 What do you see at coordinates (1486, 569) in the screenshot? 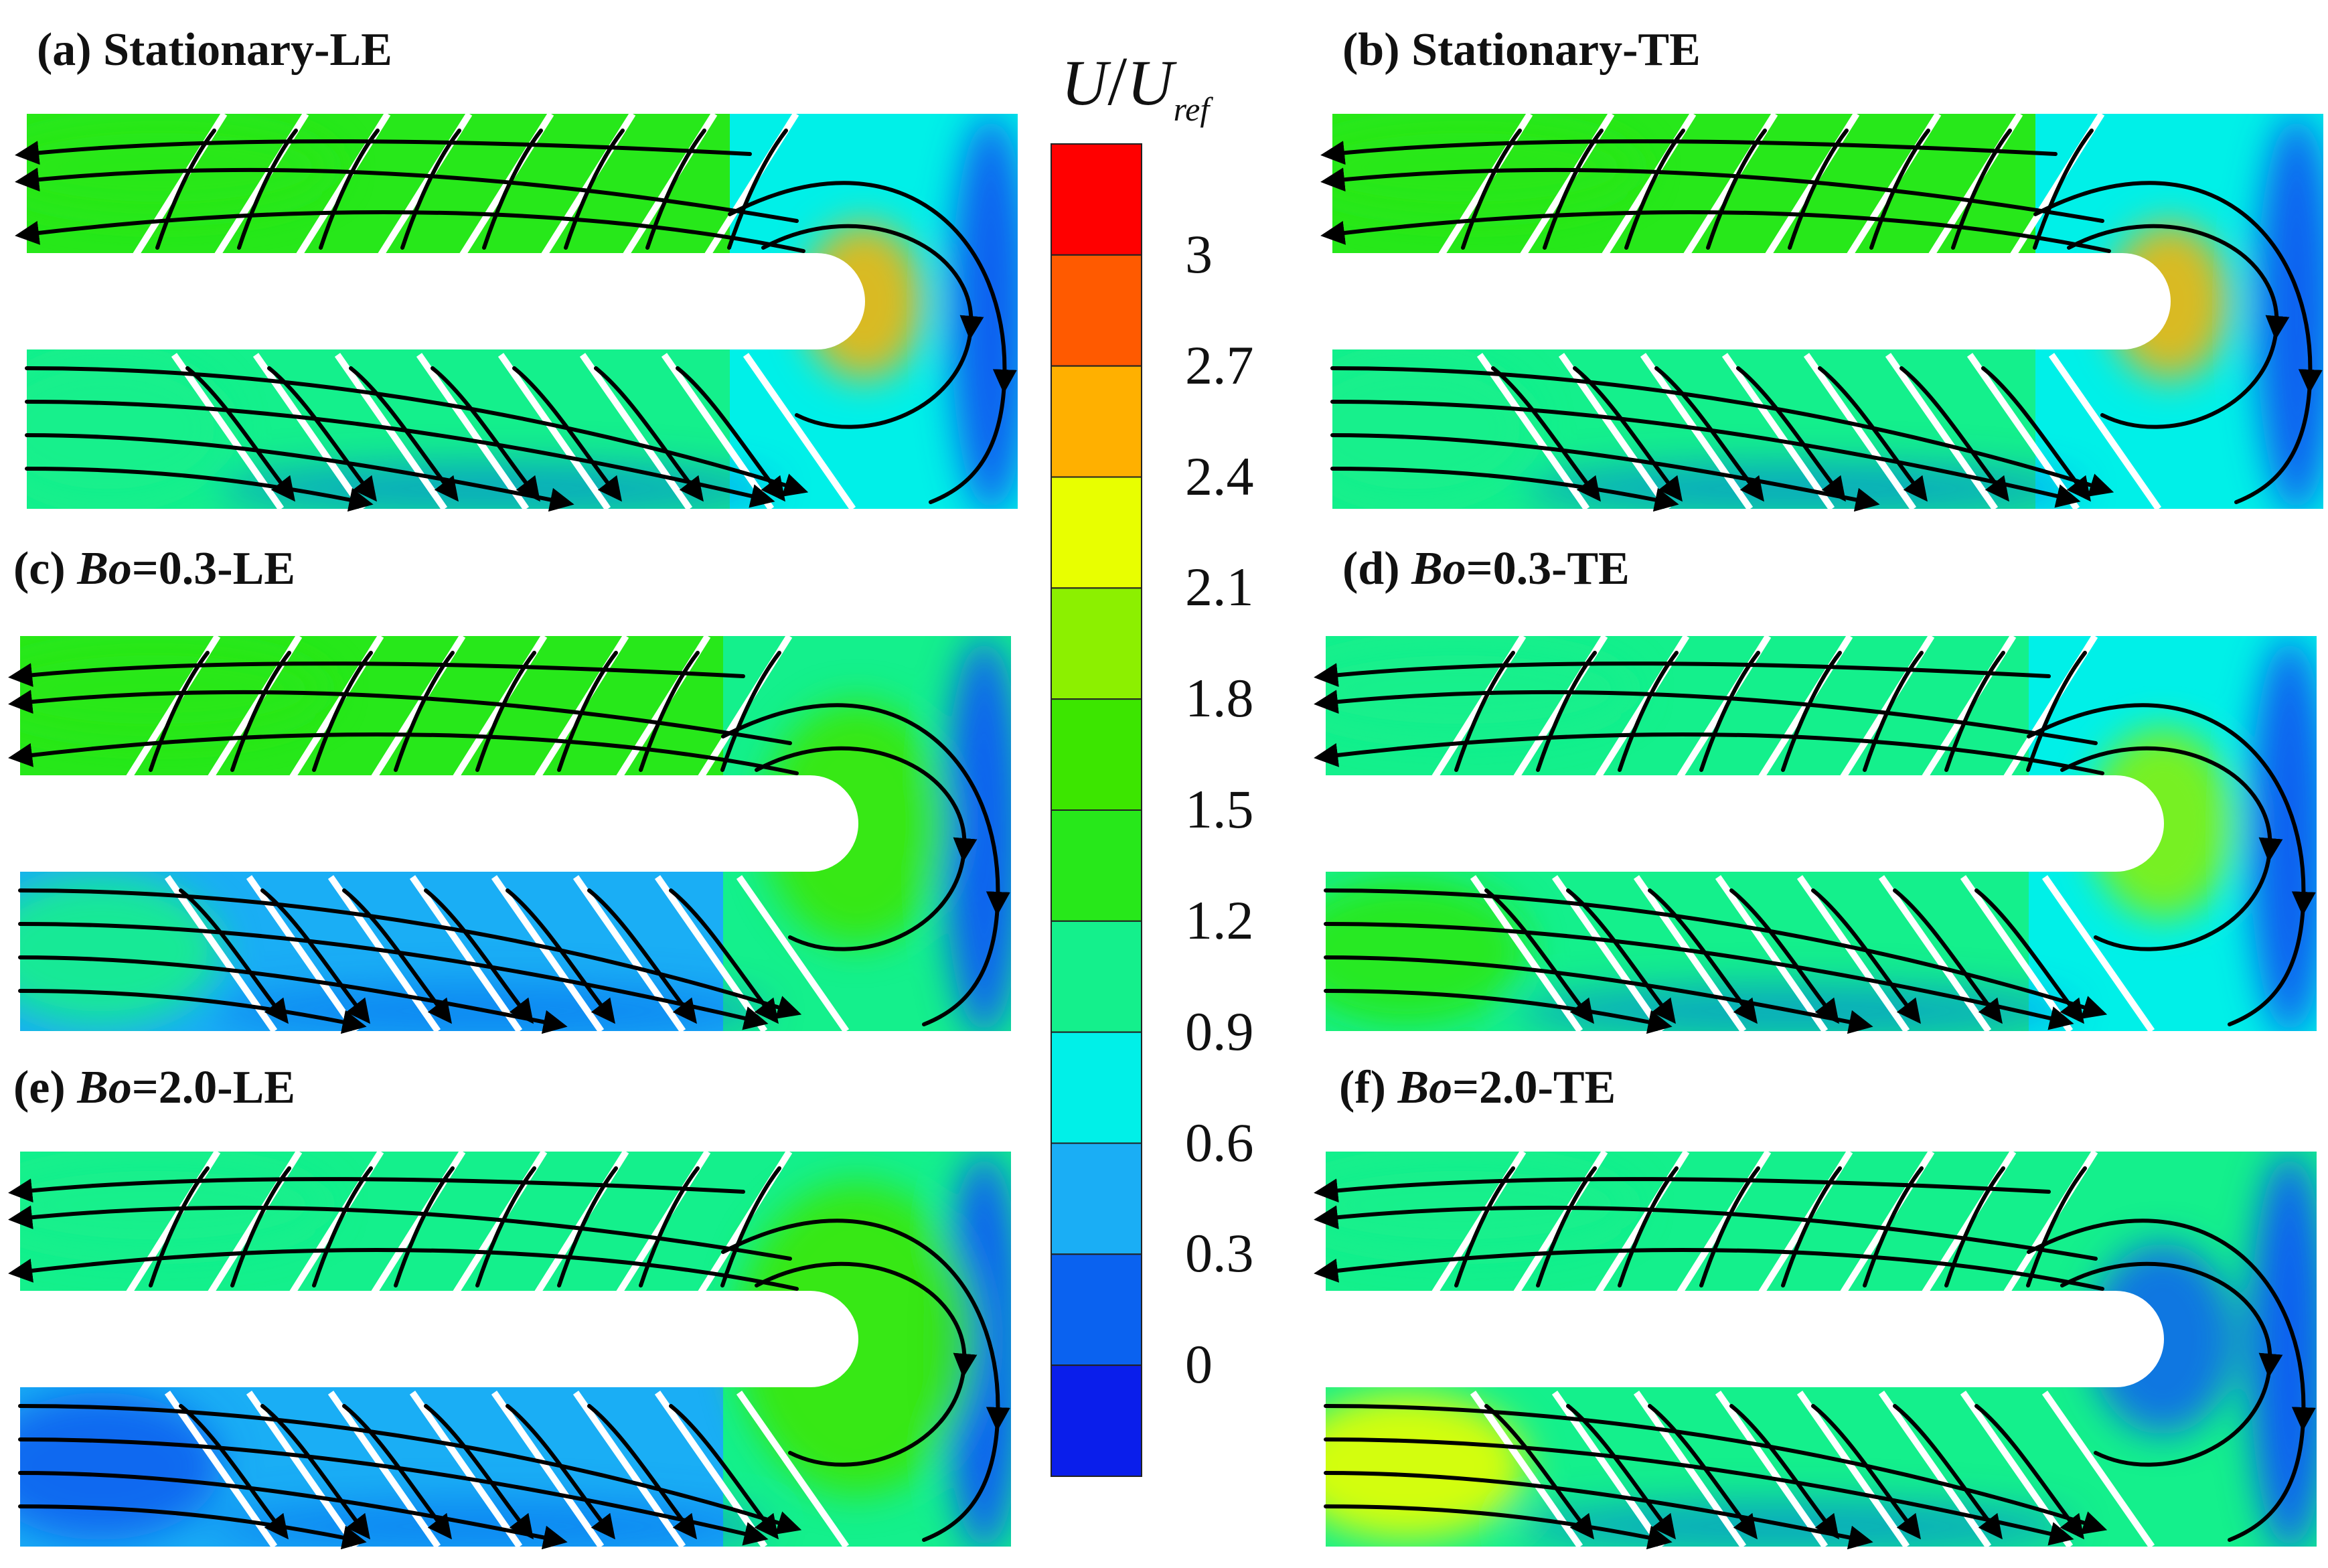
I see `panel-title-d: (d) Bo=0.3-TE` at bounding box center [1486, 569].